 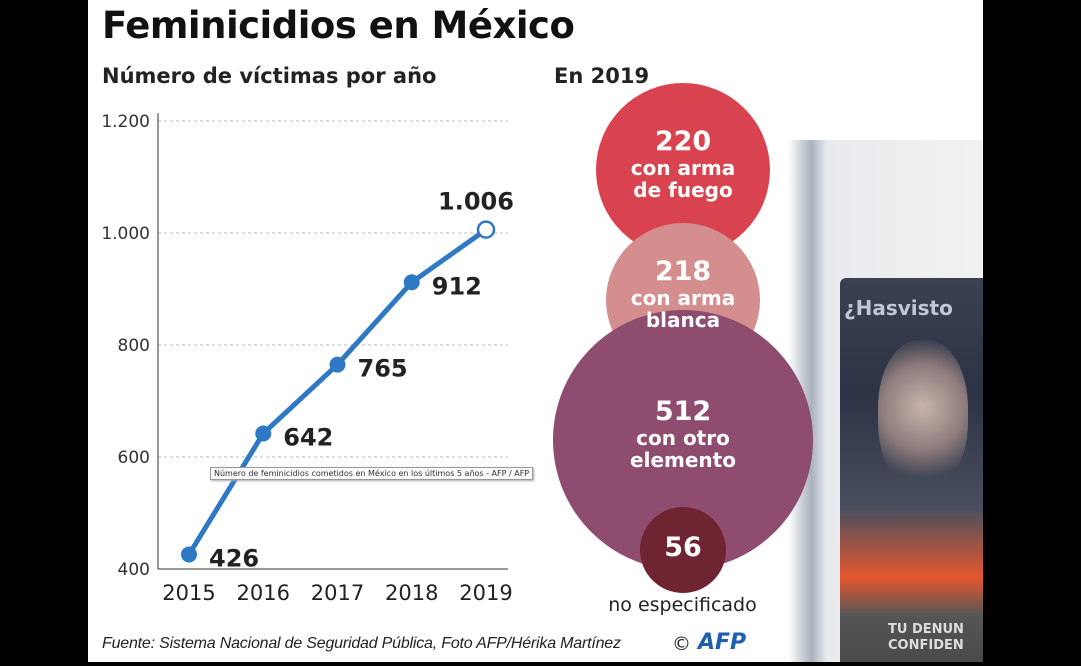 I want to click on page-title: Feminicidios en México, so click(x=338, y=25).